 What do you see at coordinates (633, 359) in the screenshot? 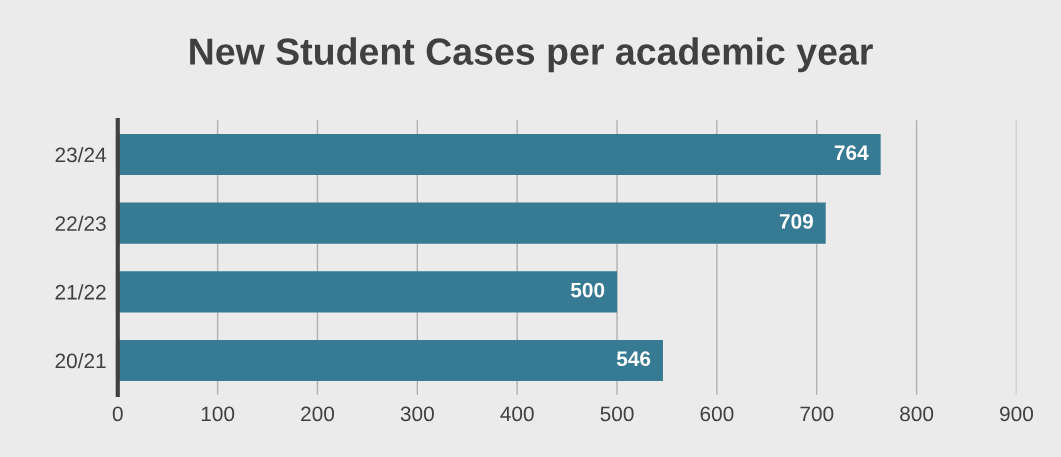
I see `data-label: 546` at bounding box center [633, 359].